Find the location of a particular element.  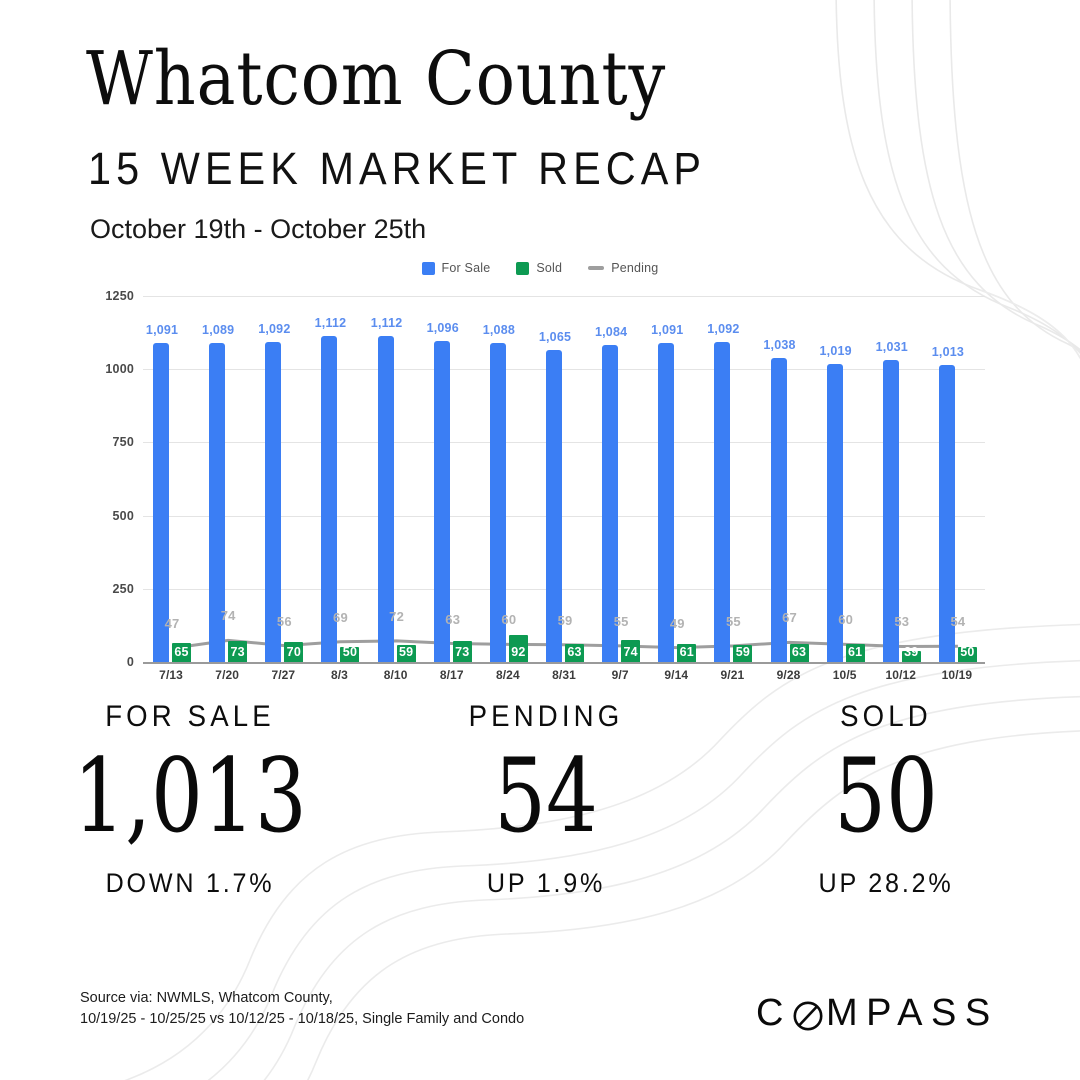

x-axis-tick-label: 8/3 is located at coordinates (339, 675).